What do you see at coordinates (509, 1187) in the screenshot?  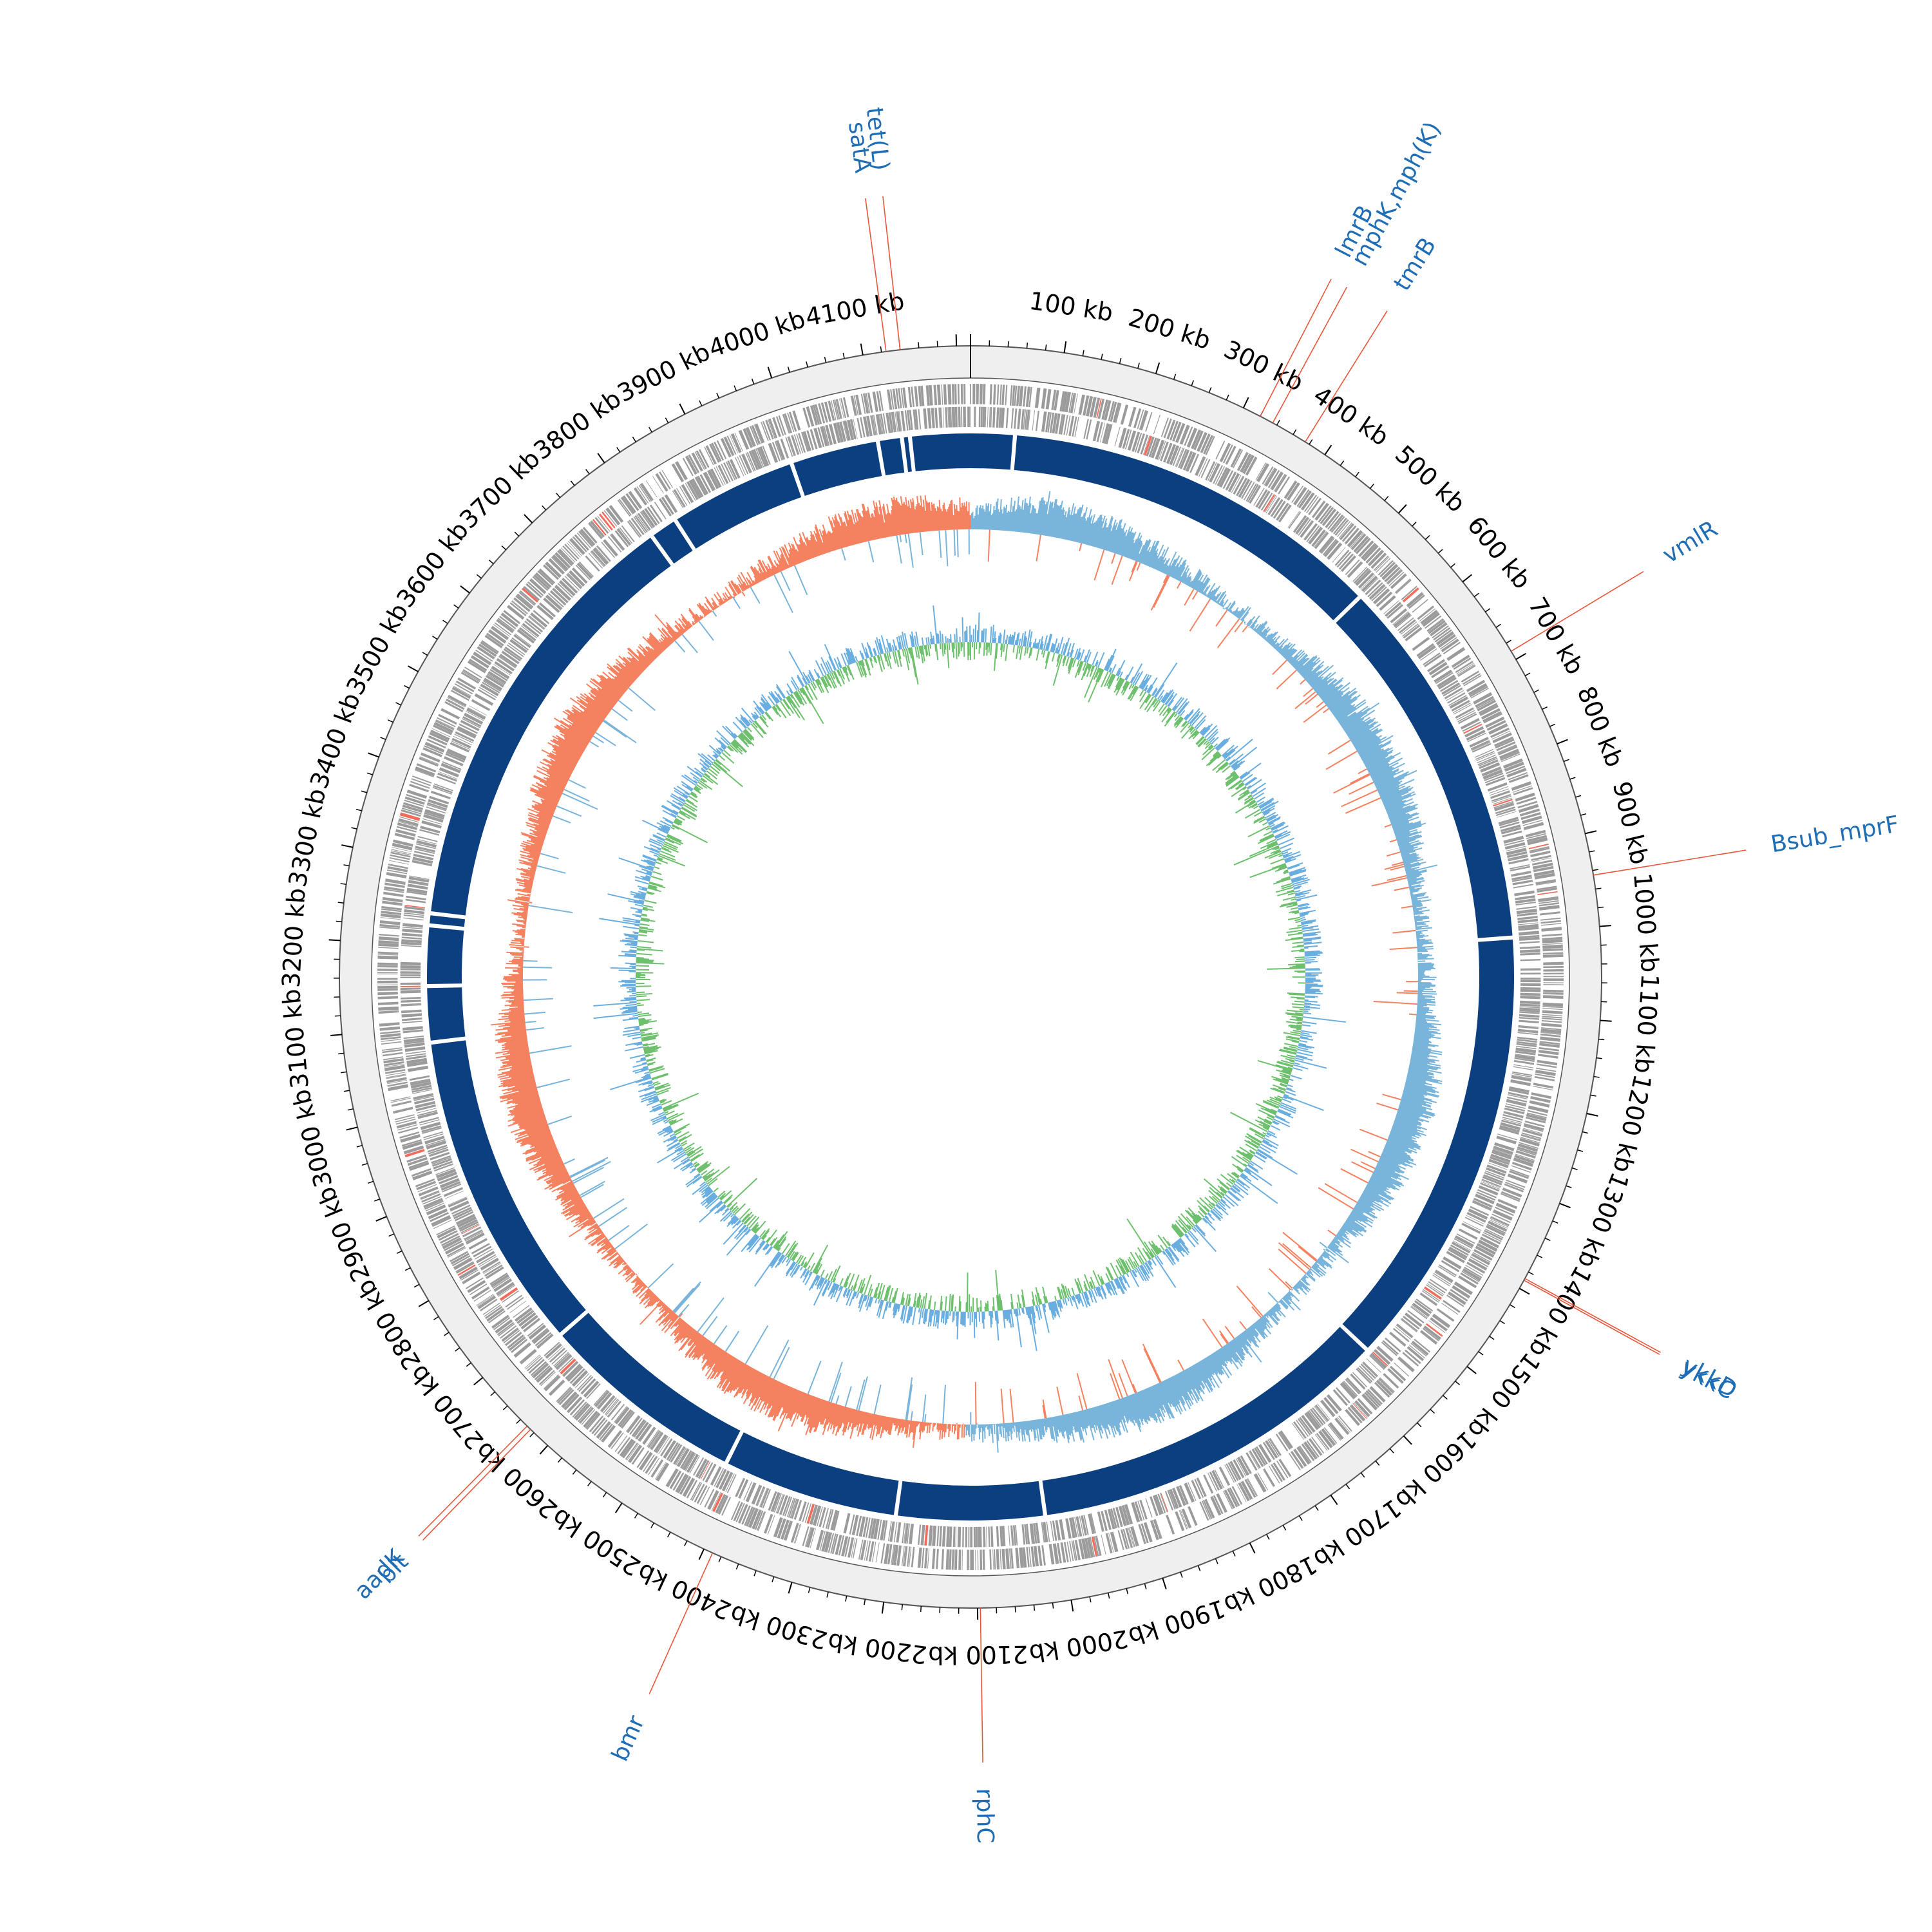 I see `contig-segment` at bounding box center [509, 1187].